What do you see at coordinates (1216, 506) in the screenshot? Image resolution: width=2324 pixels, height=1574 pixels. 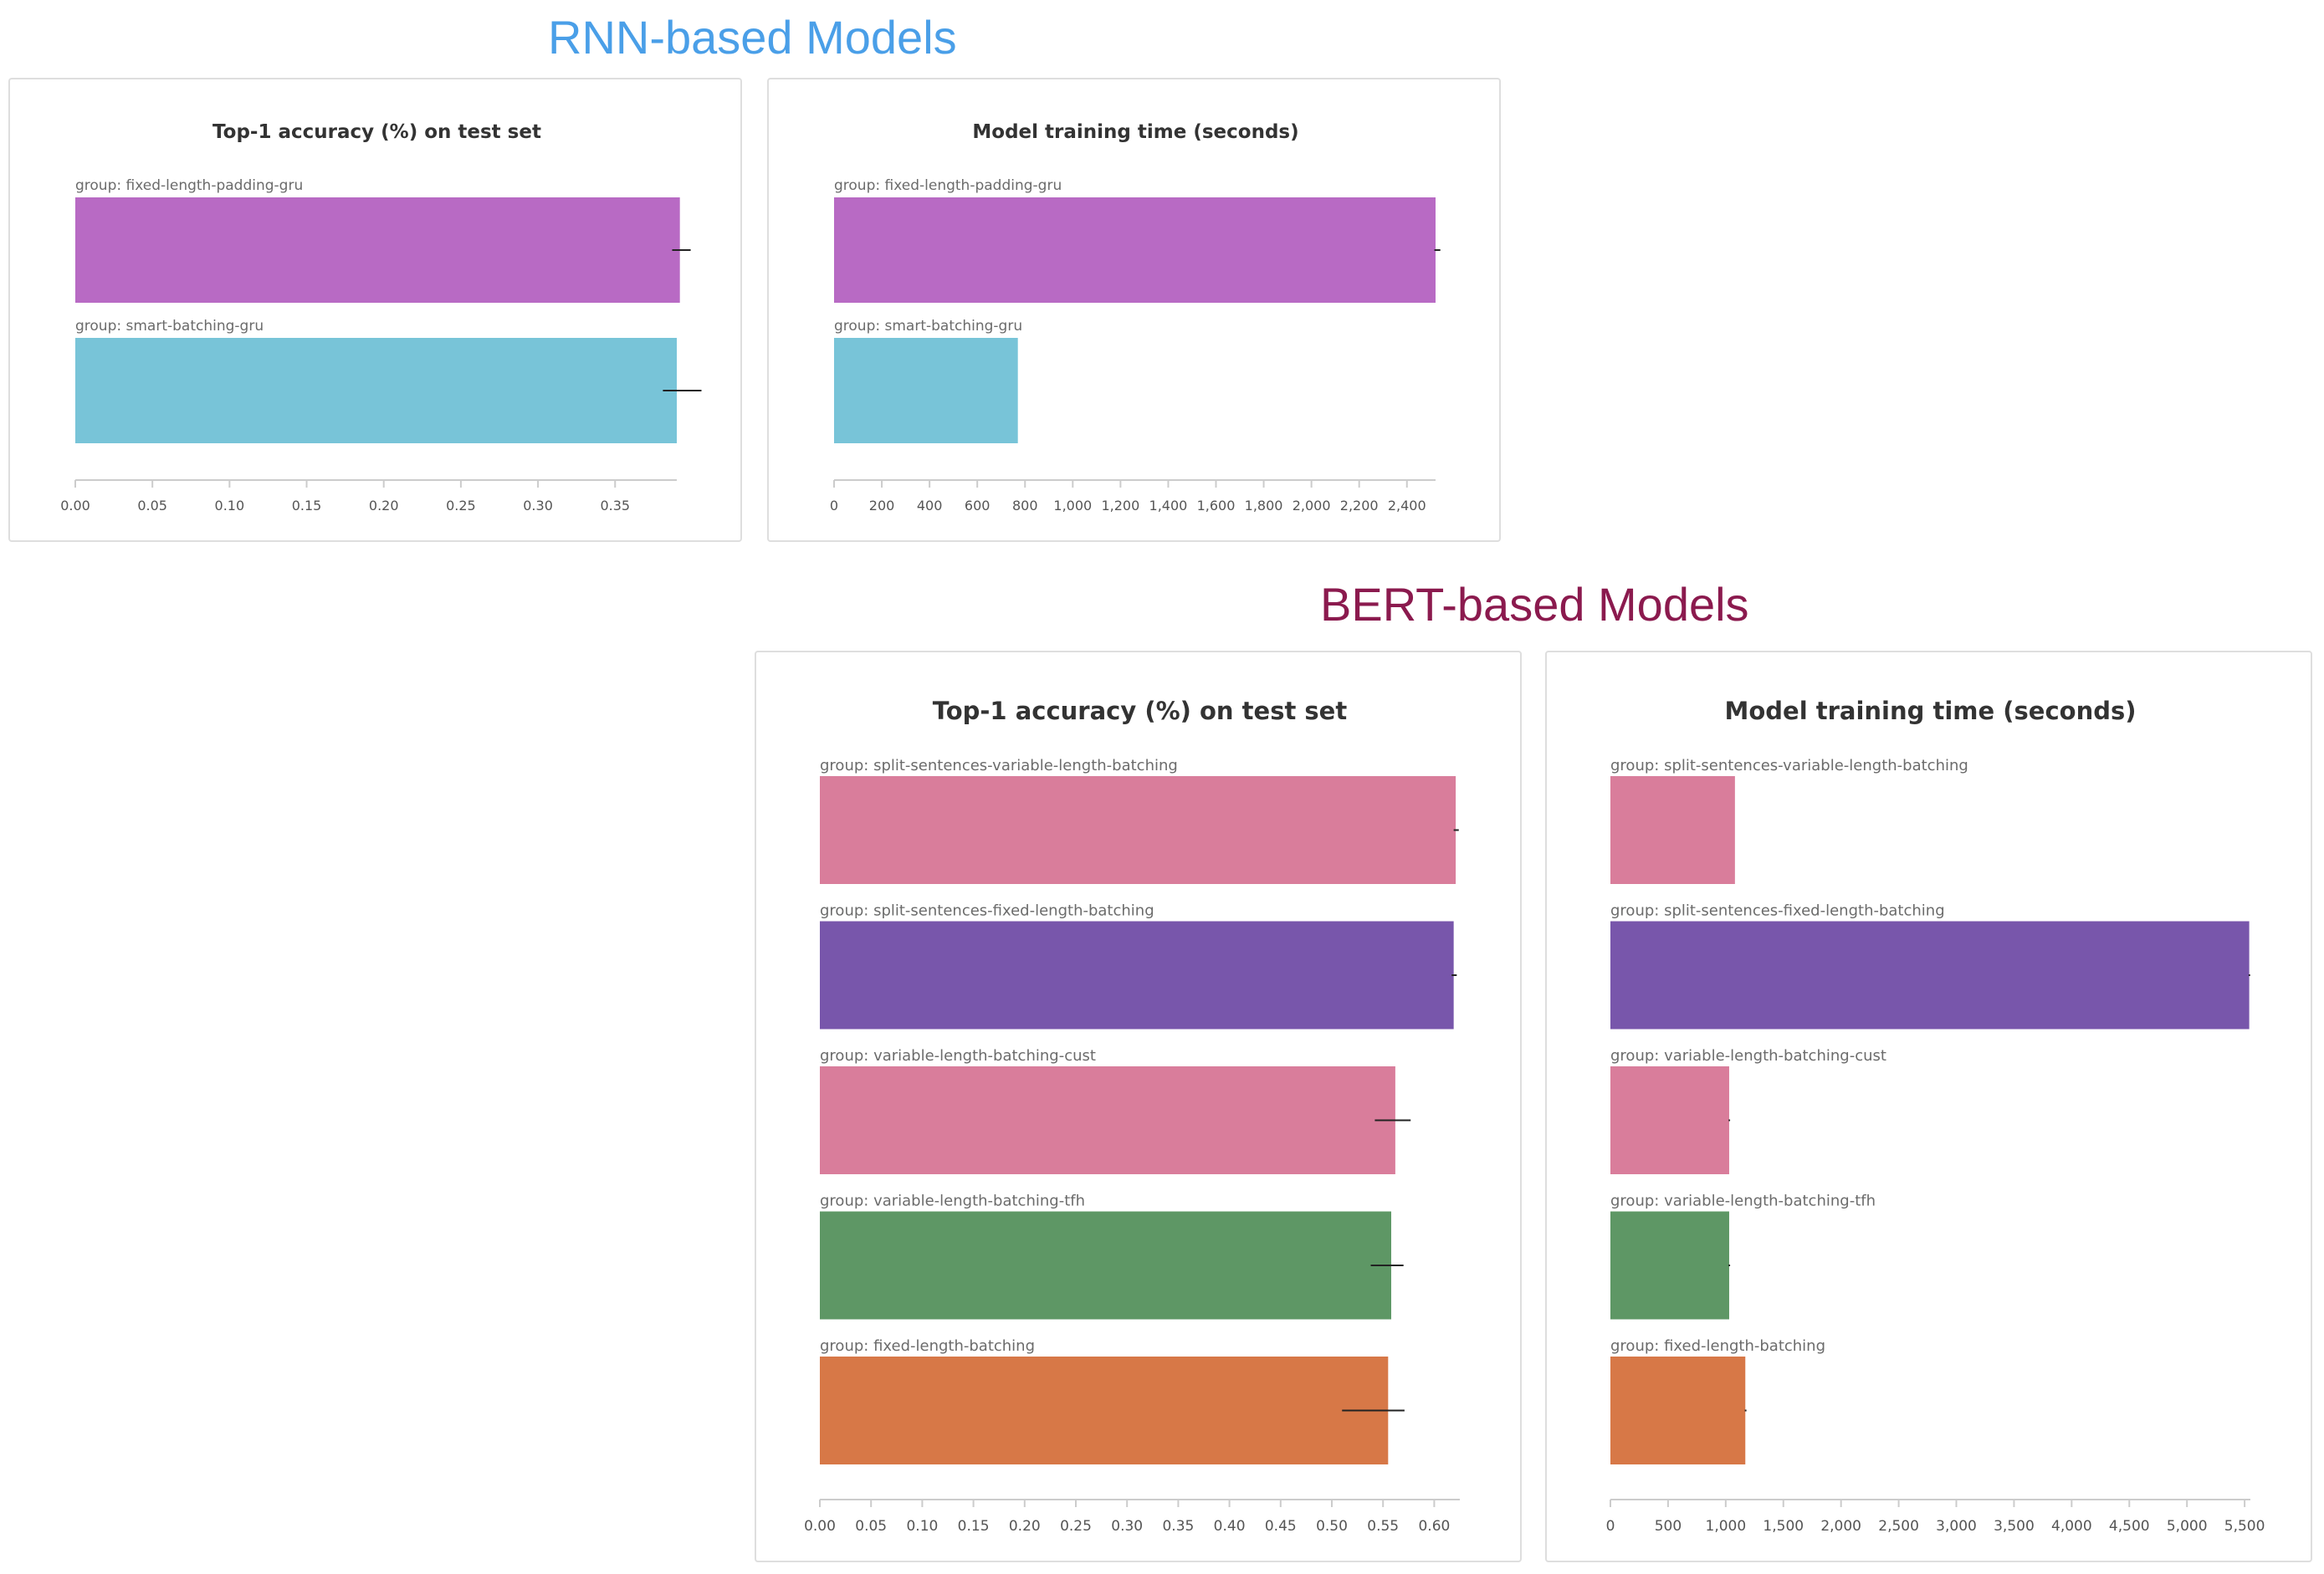 I see `x-axis-tick-label: 1,600` at bounding box center [1216, 506].